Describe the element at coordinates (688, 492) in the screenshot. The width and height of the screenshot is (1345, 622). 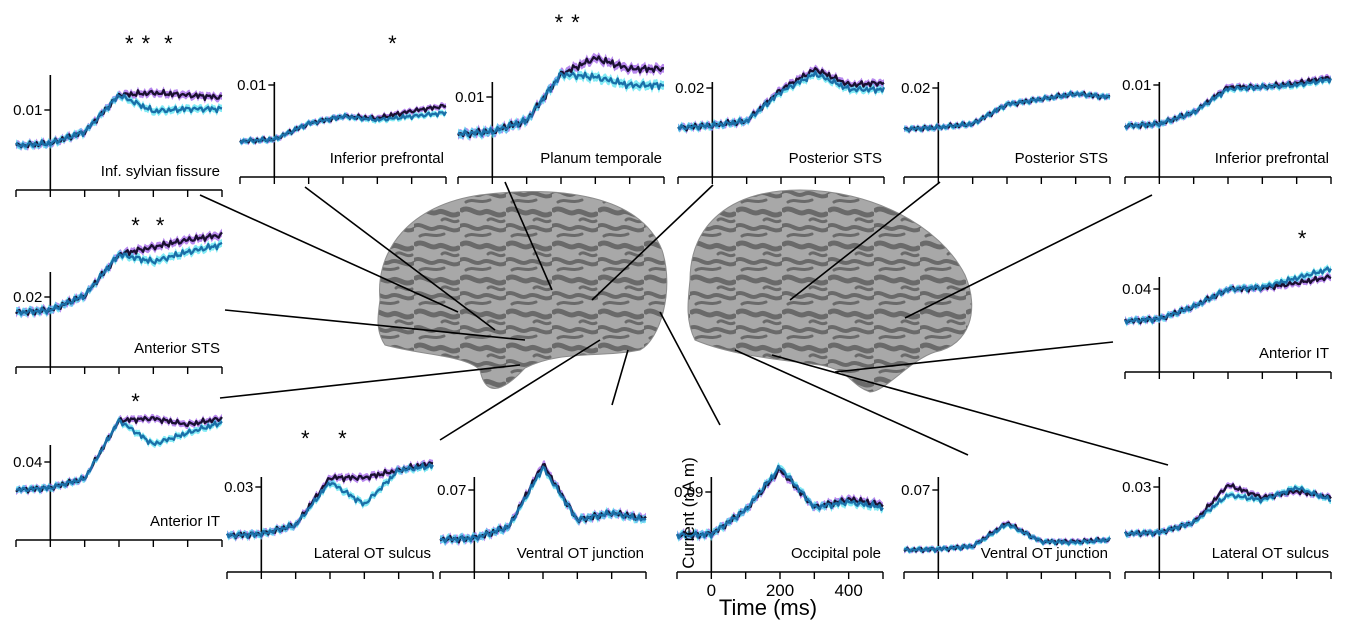
I see `y-tick-label: 0.09` at that location.